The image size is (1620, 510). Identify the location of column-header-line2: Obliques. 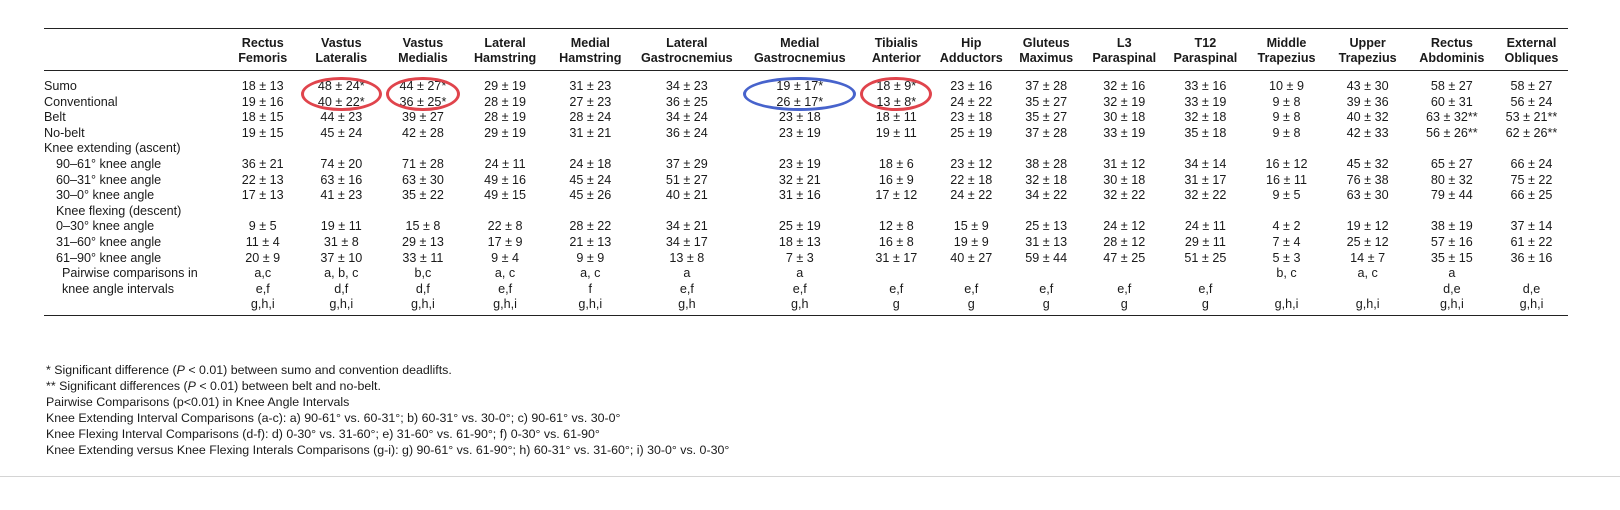
(1531, 58).